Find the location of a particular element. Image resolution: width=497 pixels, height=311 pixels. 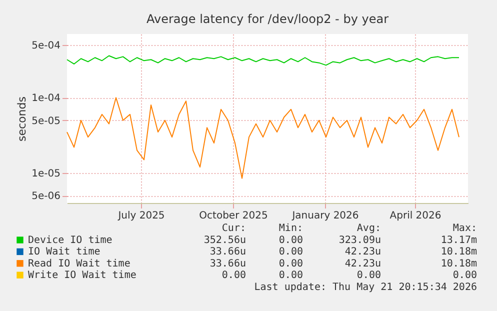

y-tick-label: 1e-05 is located at coordinates (46, 174).